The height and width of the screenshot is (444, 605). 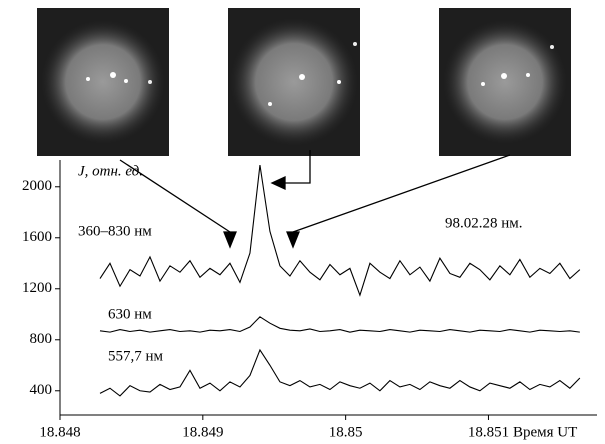 I want to click on x-axis-label: Время UT, so click(x=545, y=432).